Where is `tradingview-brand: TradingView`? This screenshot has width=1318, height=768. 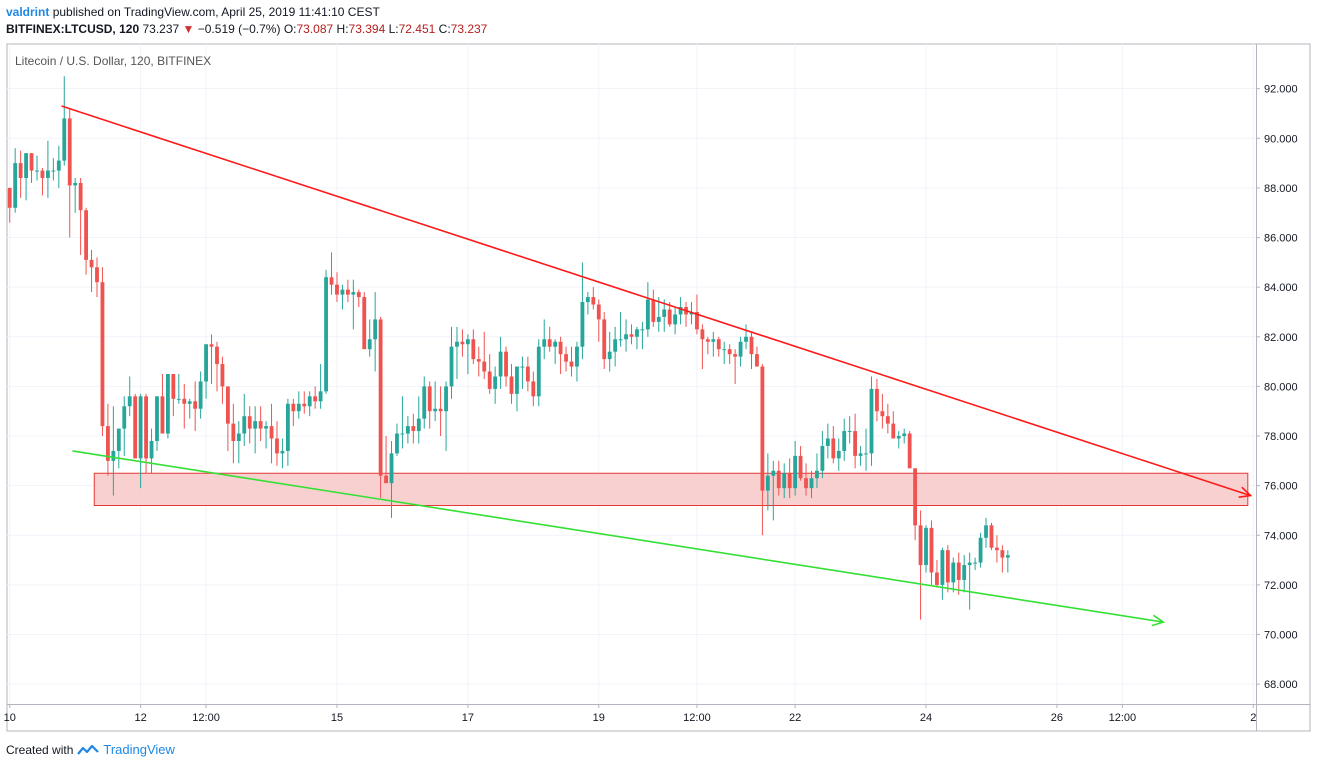
tradingview-brand: TradingView is located at coordinates (139, 749).